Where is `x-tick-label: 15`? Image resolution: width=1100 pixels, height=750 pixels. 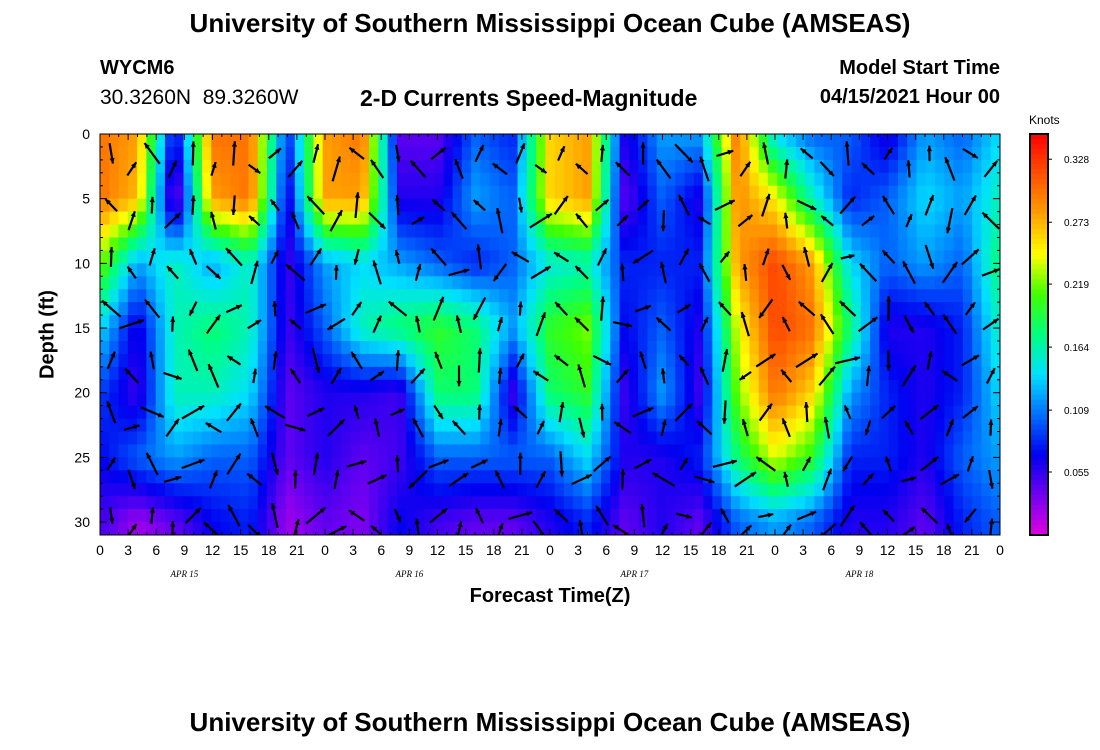 x-tick-label: 15 is located at coordinates (241, 550).